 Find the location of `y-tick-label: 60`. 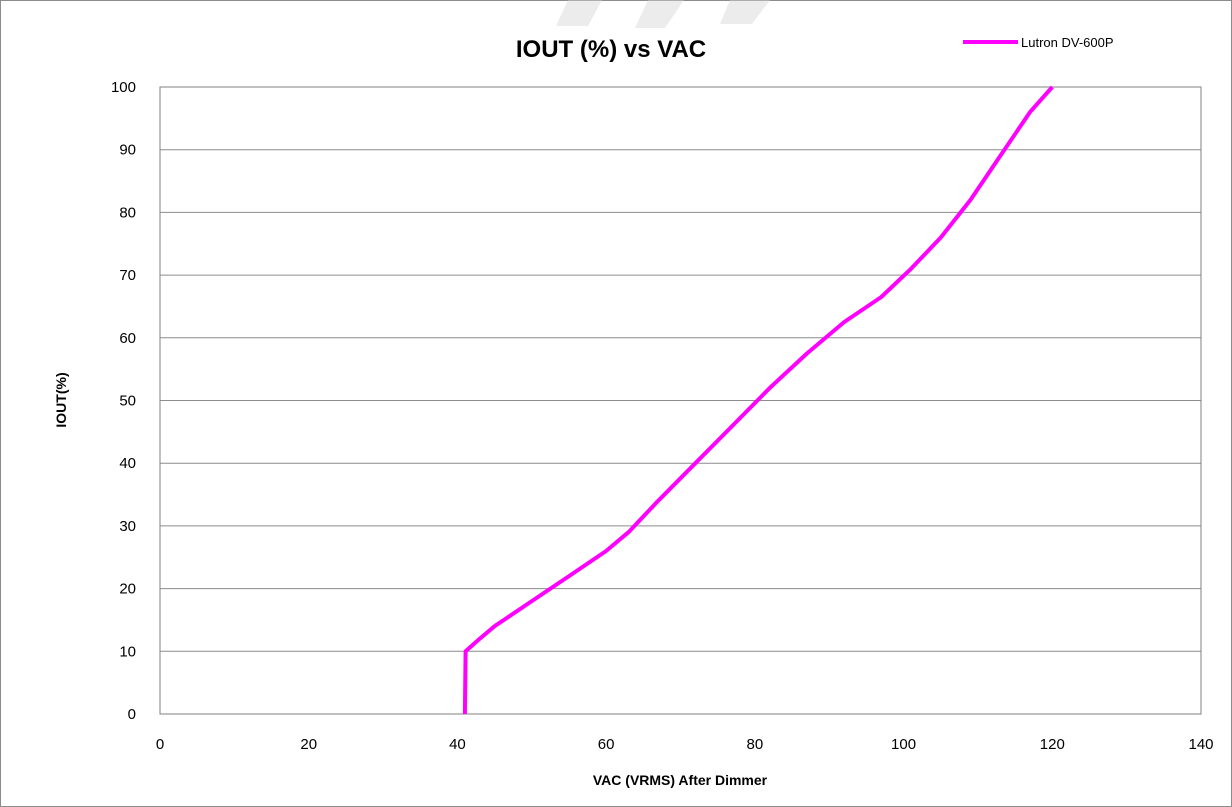

y-tick-label: 60 is located at coordinates (127, 338).